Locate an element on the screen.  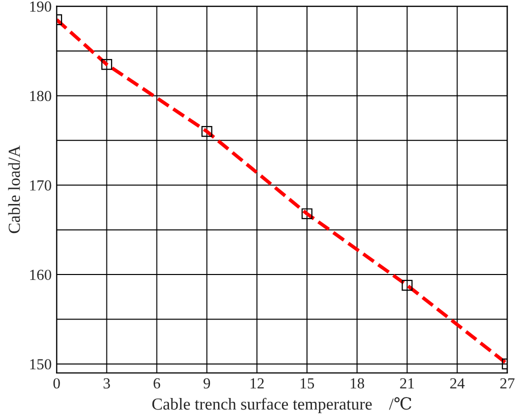
x-tick-label: 0 is located at coordinates (56, 383).